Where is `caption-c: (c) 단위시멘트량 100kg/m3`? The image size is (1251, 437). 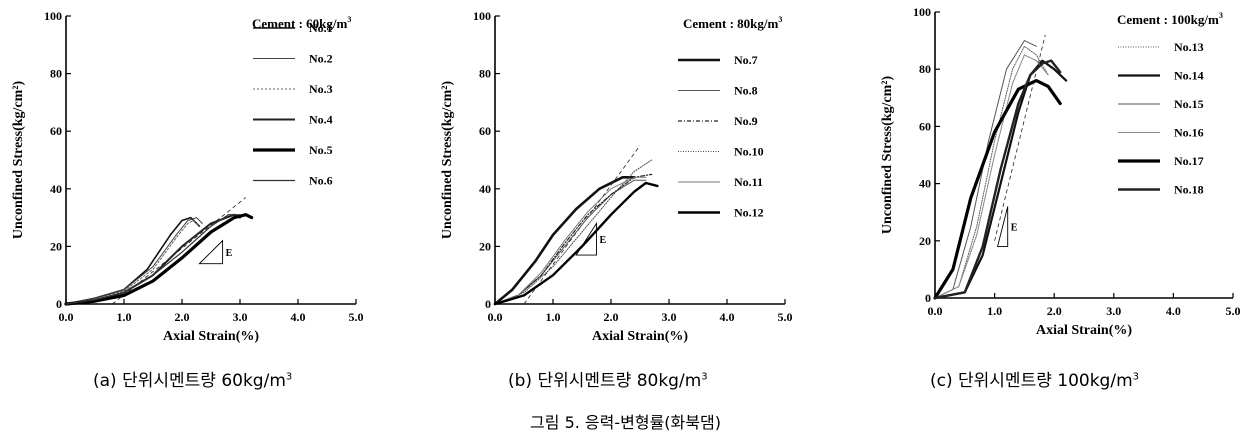
caption-c: (c) 단위시멘트량 100kg/m3 is located at coordinates (1035, 381).